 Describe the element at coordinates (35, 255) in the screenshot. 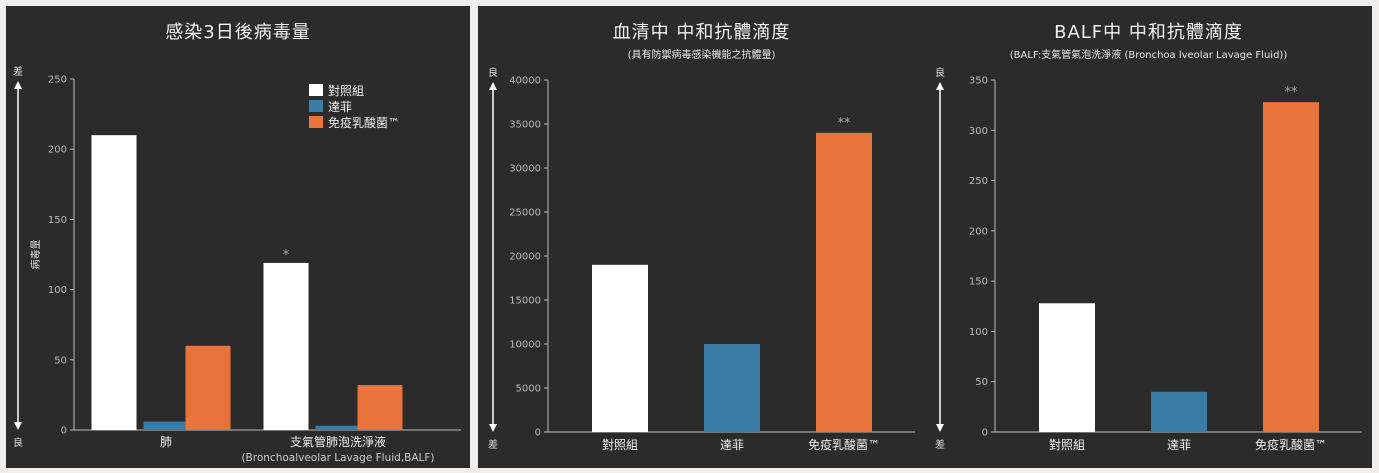

I see `y-axis-label: 病毒量` at that location.